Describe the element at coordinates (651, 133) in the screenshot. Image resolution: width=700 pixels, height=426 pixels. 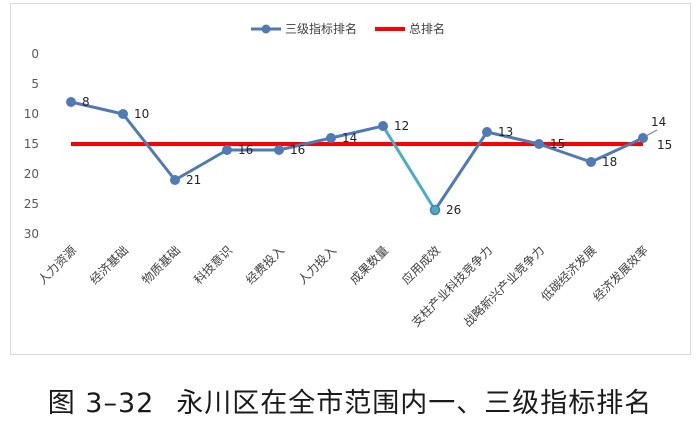
I see `label-leader-line` at that location.